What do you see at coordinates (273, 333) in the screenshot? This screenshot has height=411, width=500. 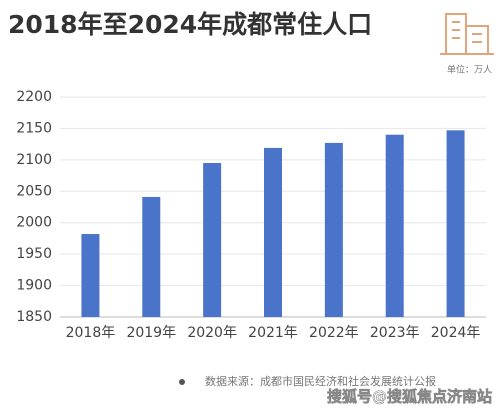 I see `x-tick-label: 2021年` at bounding box center [273, 333].